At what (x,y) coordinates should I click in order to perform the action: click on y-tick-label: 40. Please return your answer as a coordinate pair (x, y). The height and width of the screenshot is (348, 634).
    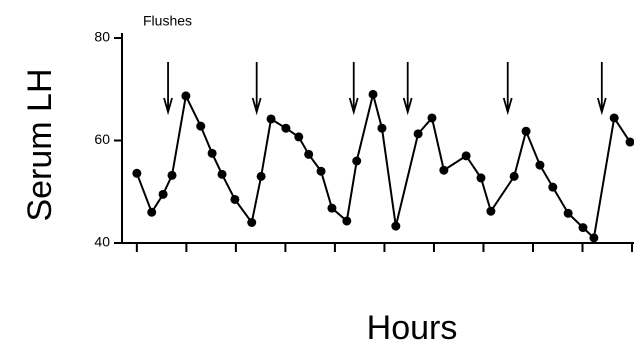
    Looking at the image, I should click on (102, 242).